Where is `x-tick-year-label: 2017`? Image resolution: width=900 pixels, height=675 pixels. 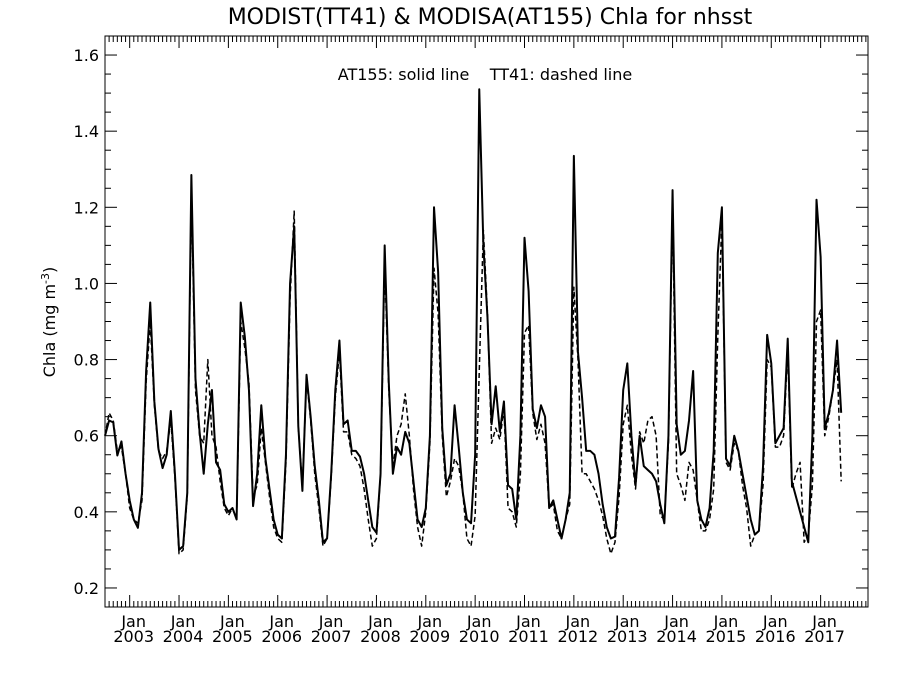 x-tick-year-label: 2017 is located at coordinates (824, 636).